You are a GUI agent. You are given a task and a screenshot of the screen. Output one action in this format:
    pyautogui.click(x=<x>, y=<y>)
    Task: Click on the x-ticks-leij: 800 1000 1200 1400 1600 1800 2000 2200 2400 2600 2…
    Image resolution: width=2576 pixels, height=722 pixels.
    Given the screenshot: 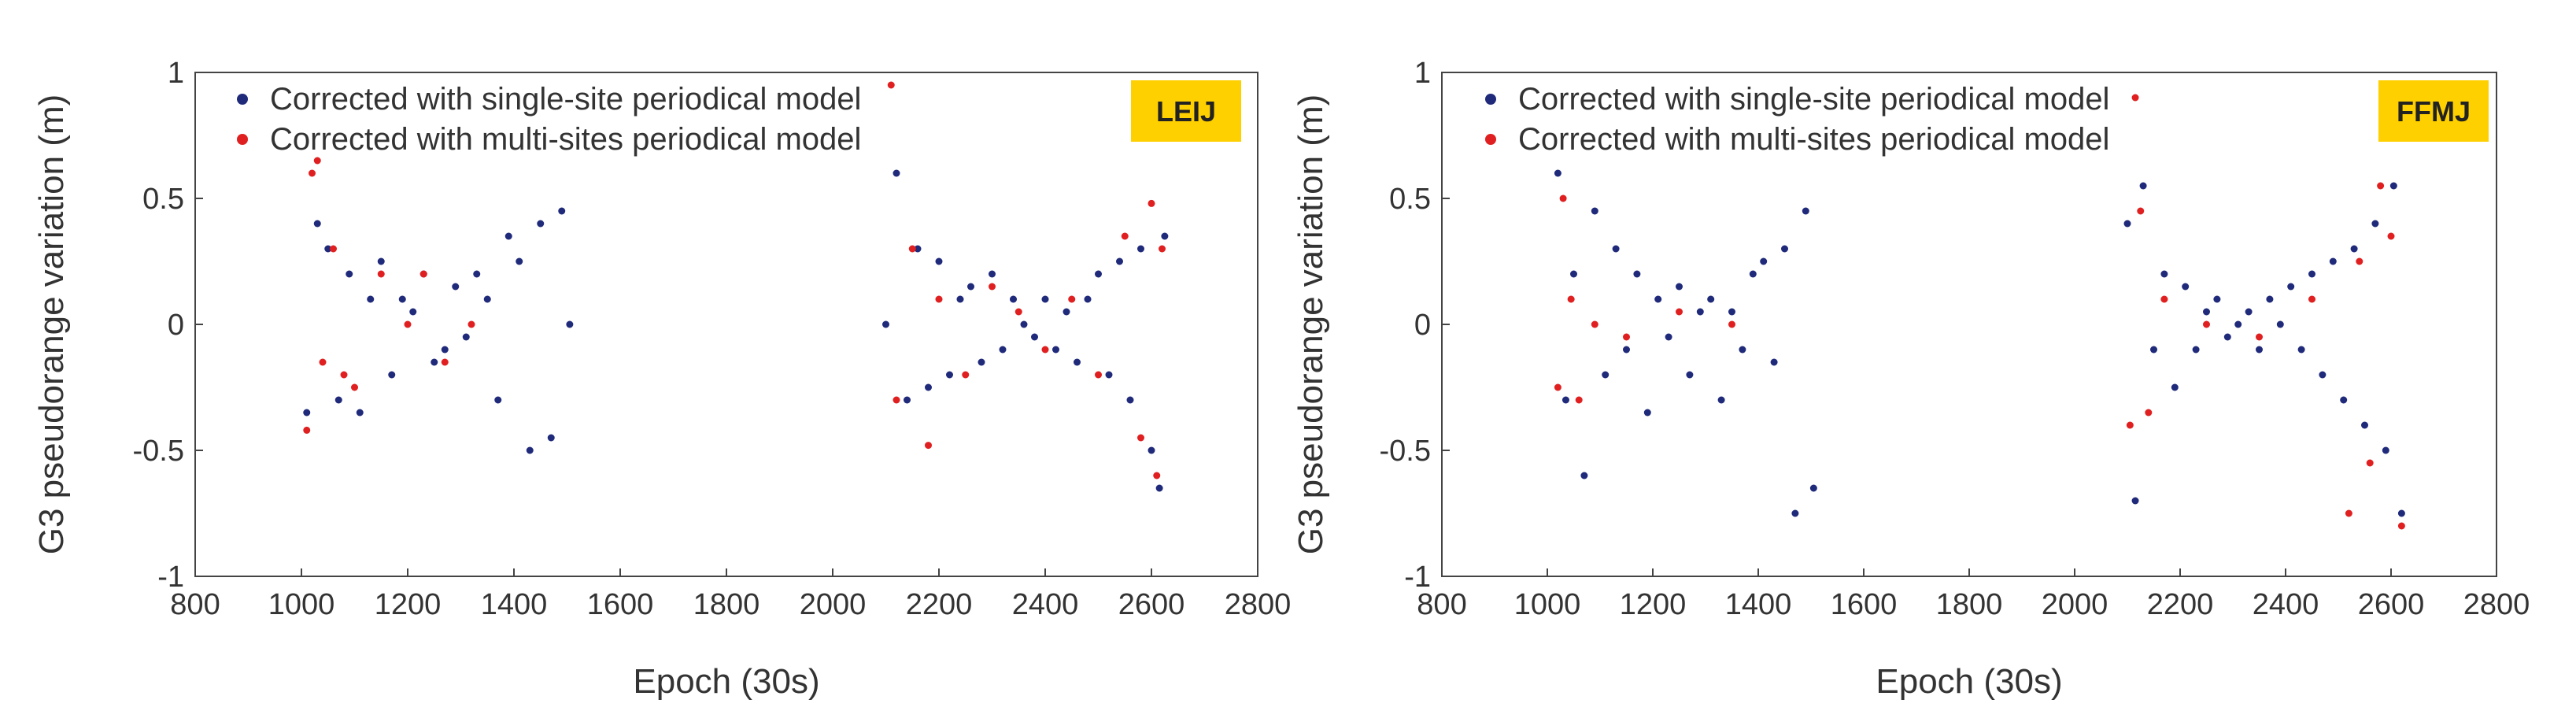 What is the action you would take?
    pyautogui.click(x=730, y=594)
    